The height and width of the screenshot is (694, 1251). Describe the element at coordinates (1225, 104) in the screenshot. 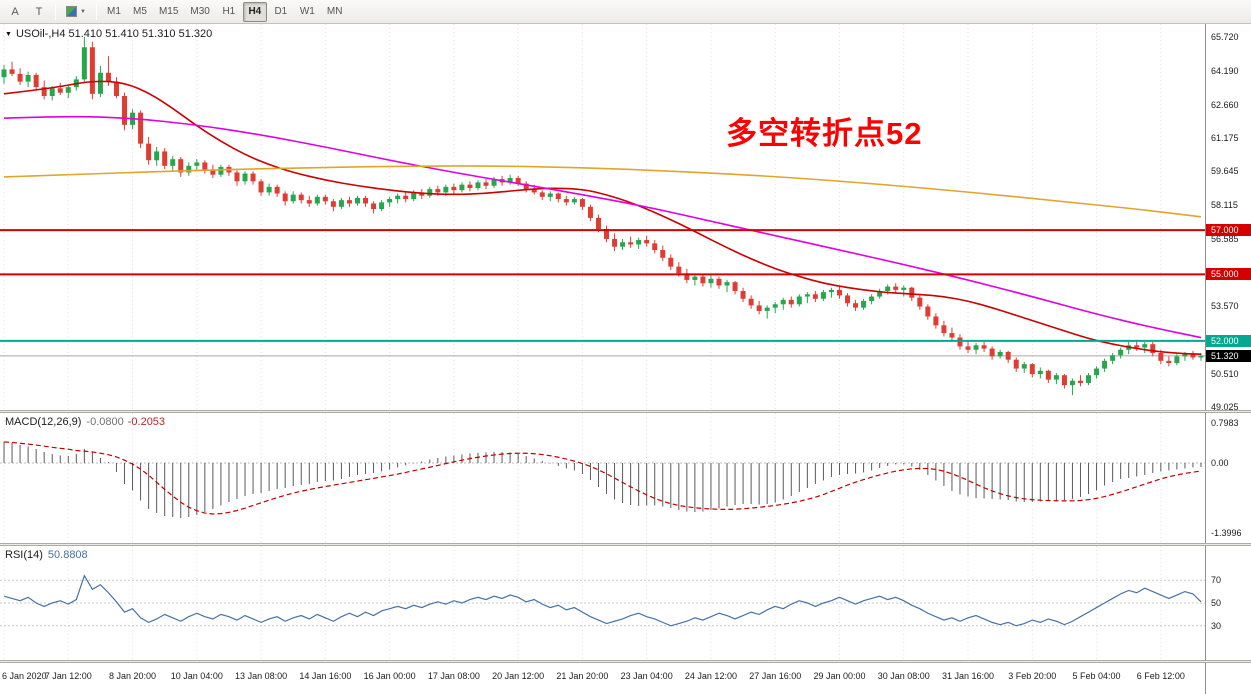

I see `price-axis-label: 62.660` at that location.